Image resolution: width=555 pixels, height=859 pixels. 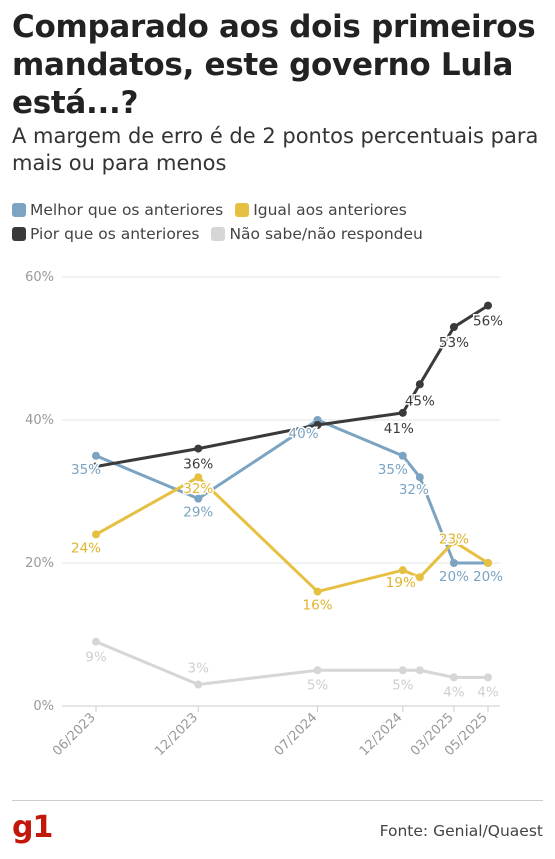 I want to click on data-label: 29%, so click(x=198, y=513).